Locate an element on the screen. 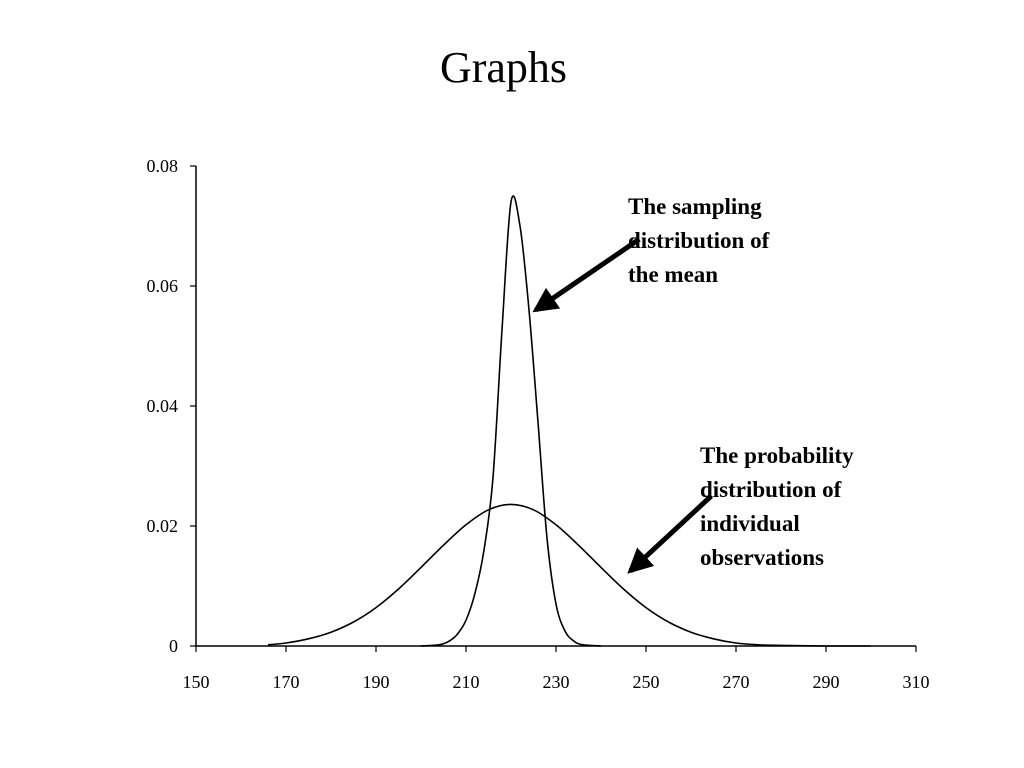  x-tick-label: 190 is located at coordinates (376, 682).